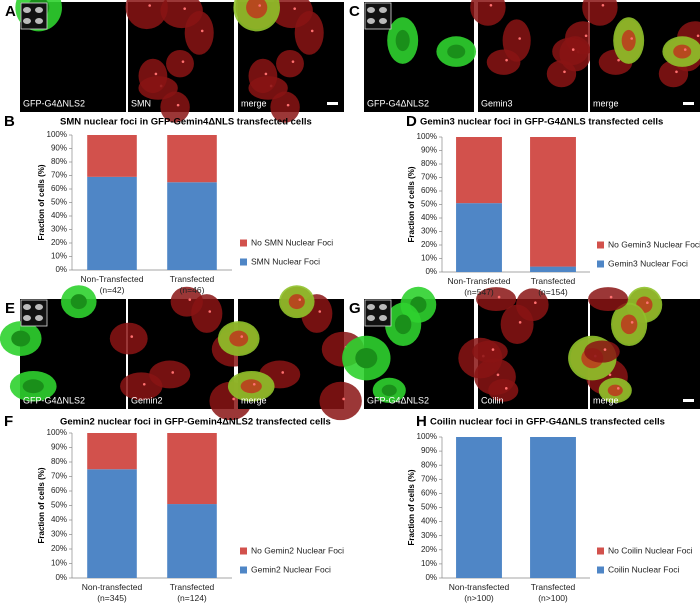 Image resolution: width=700 pixels, height=606 pixels. Describe the element at coordinates (59, 534) in the screenshot. I see `y-tick-label: 30%` at that location.